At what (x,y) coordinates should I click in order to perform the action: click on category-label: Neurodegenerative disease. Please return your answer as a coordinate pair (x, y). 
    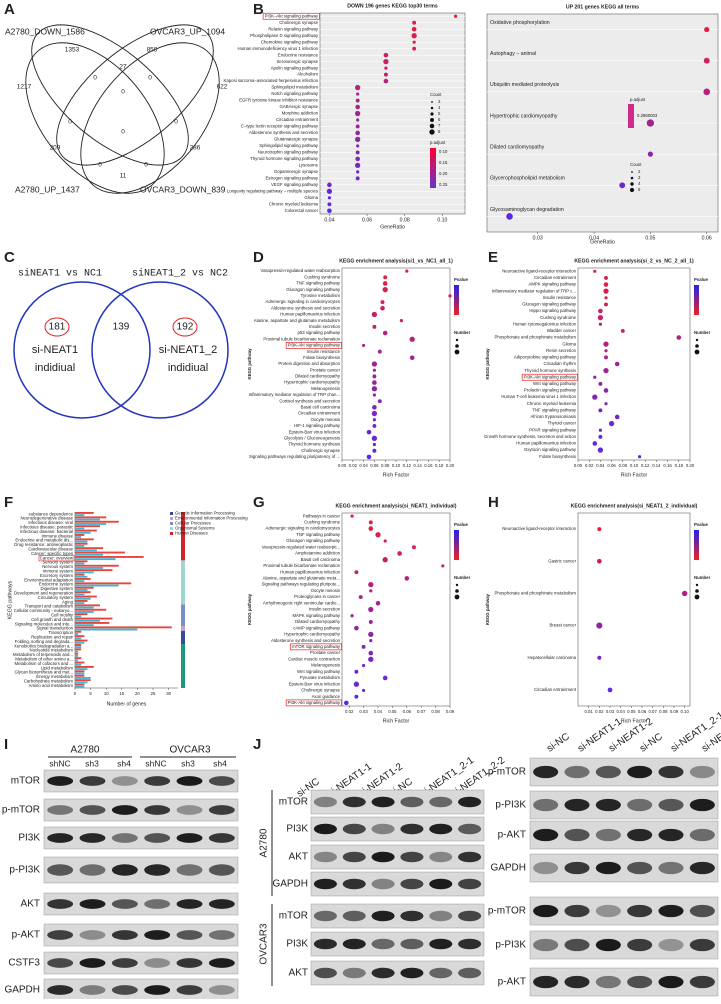
    Looking at the image, I should click on (46, 518).